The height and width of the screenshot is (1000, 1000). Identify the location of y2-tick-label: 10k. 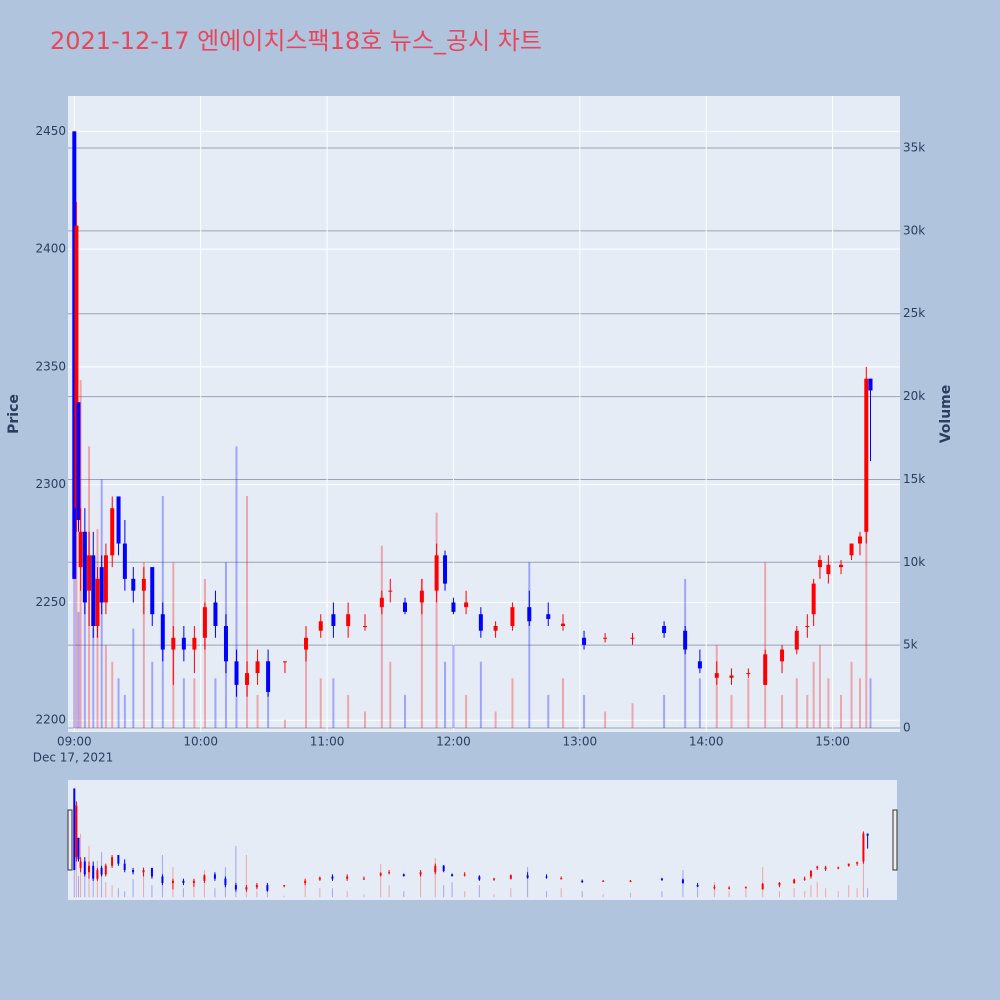
(914, 562).